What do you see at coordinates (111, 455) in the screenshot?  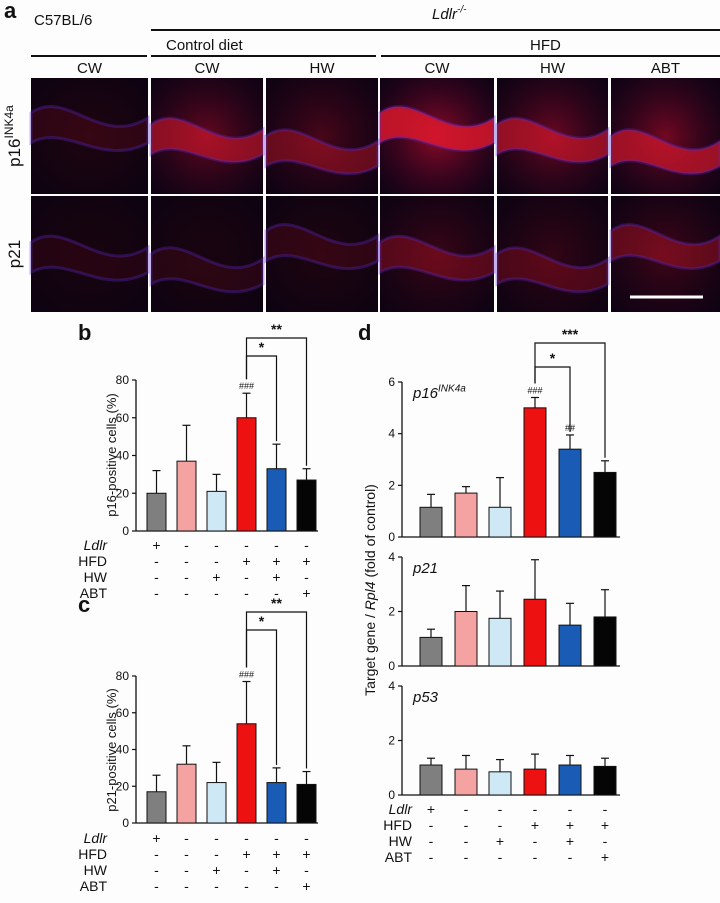 I see `y-axis-label-b: p16-positive cells (%)` at bounding box center [111, 455].